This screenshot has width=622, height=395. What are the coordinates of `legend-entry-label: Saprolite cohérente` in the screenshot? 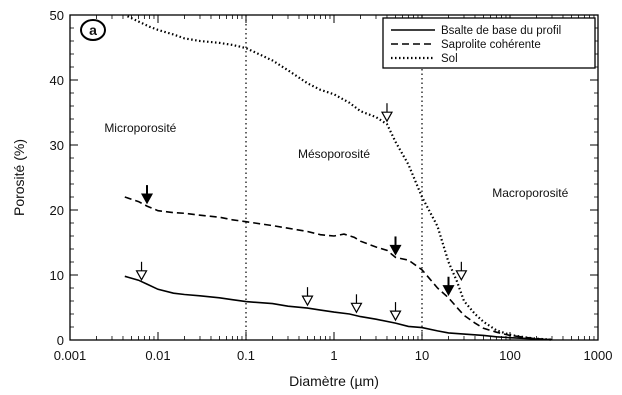 It's located at (491, 45).